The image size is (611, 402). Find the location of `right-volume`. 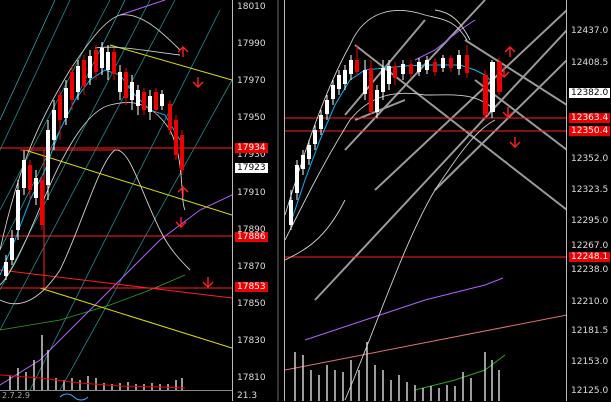

right-volume is located at coordinates (397, 371).